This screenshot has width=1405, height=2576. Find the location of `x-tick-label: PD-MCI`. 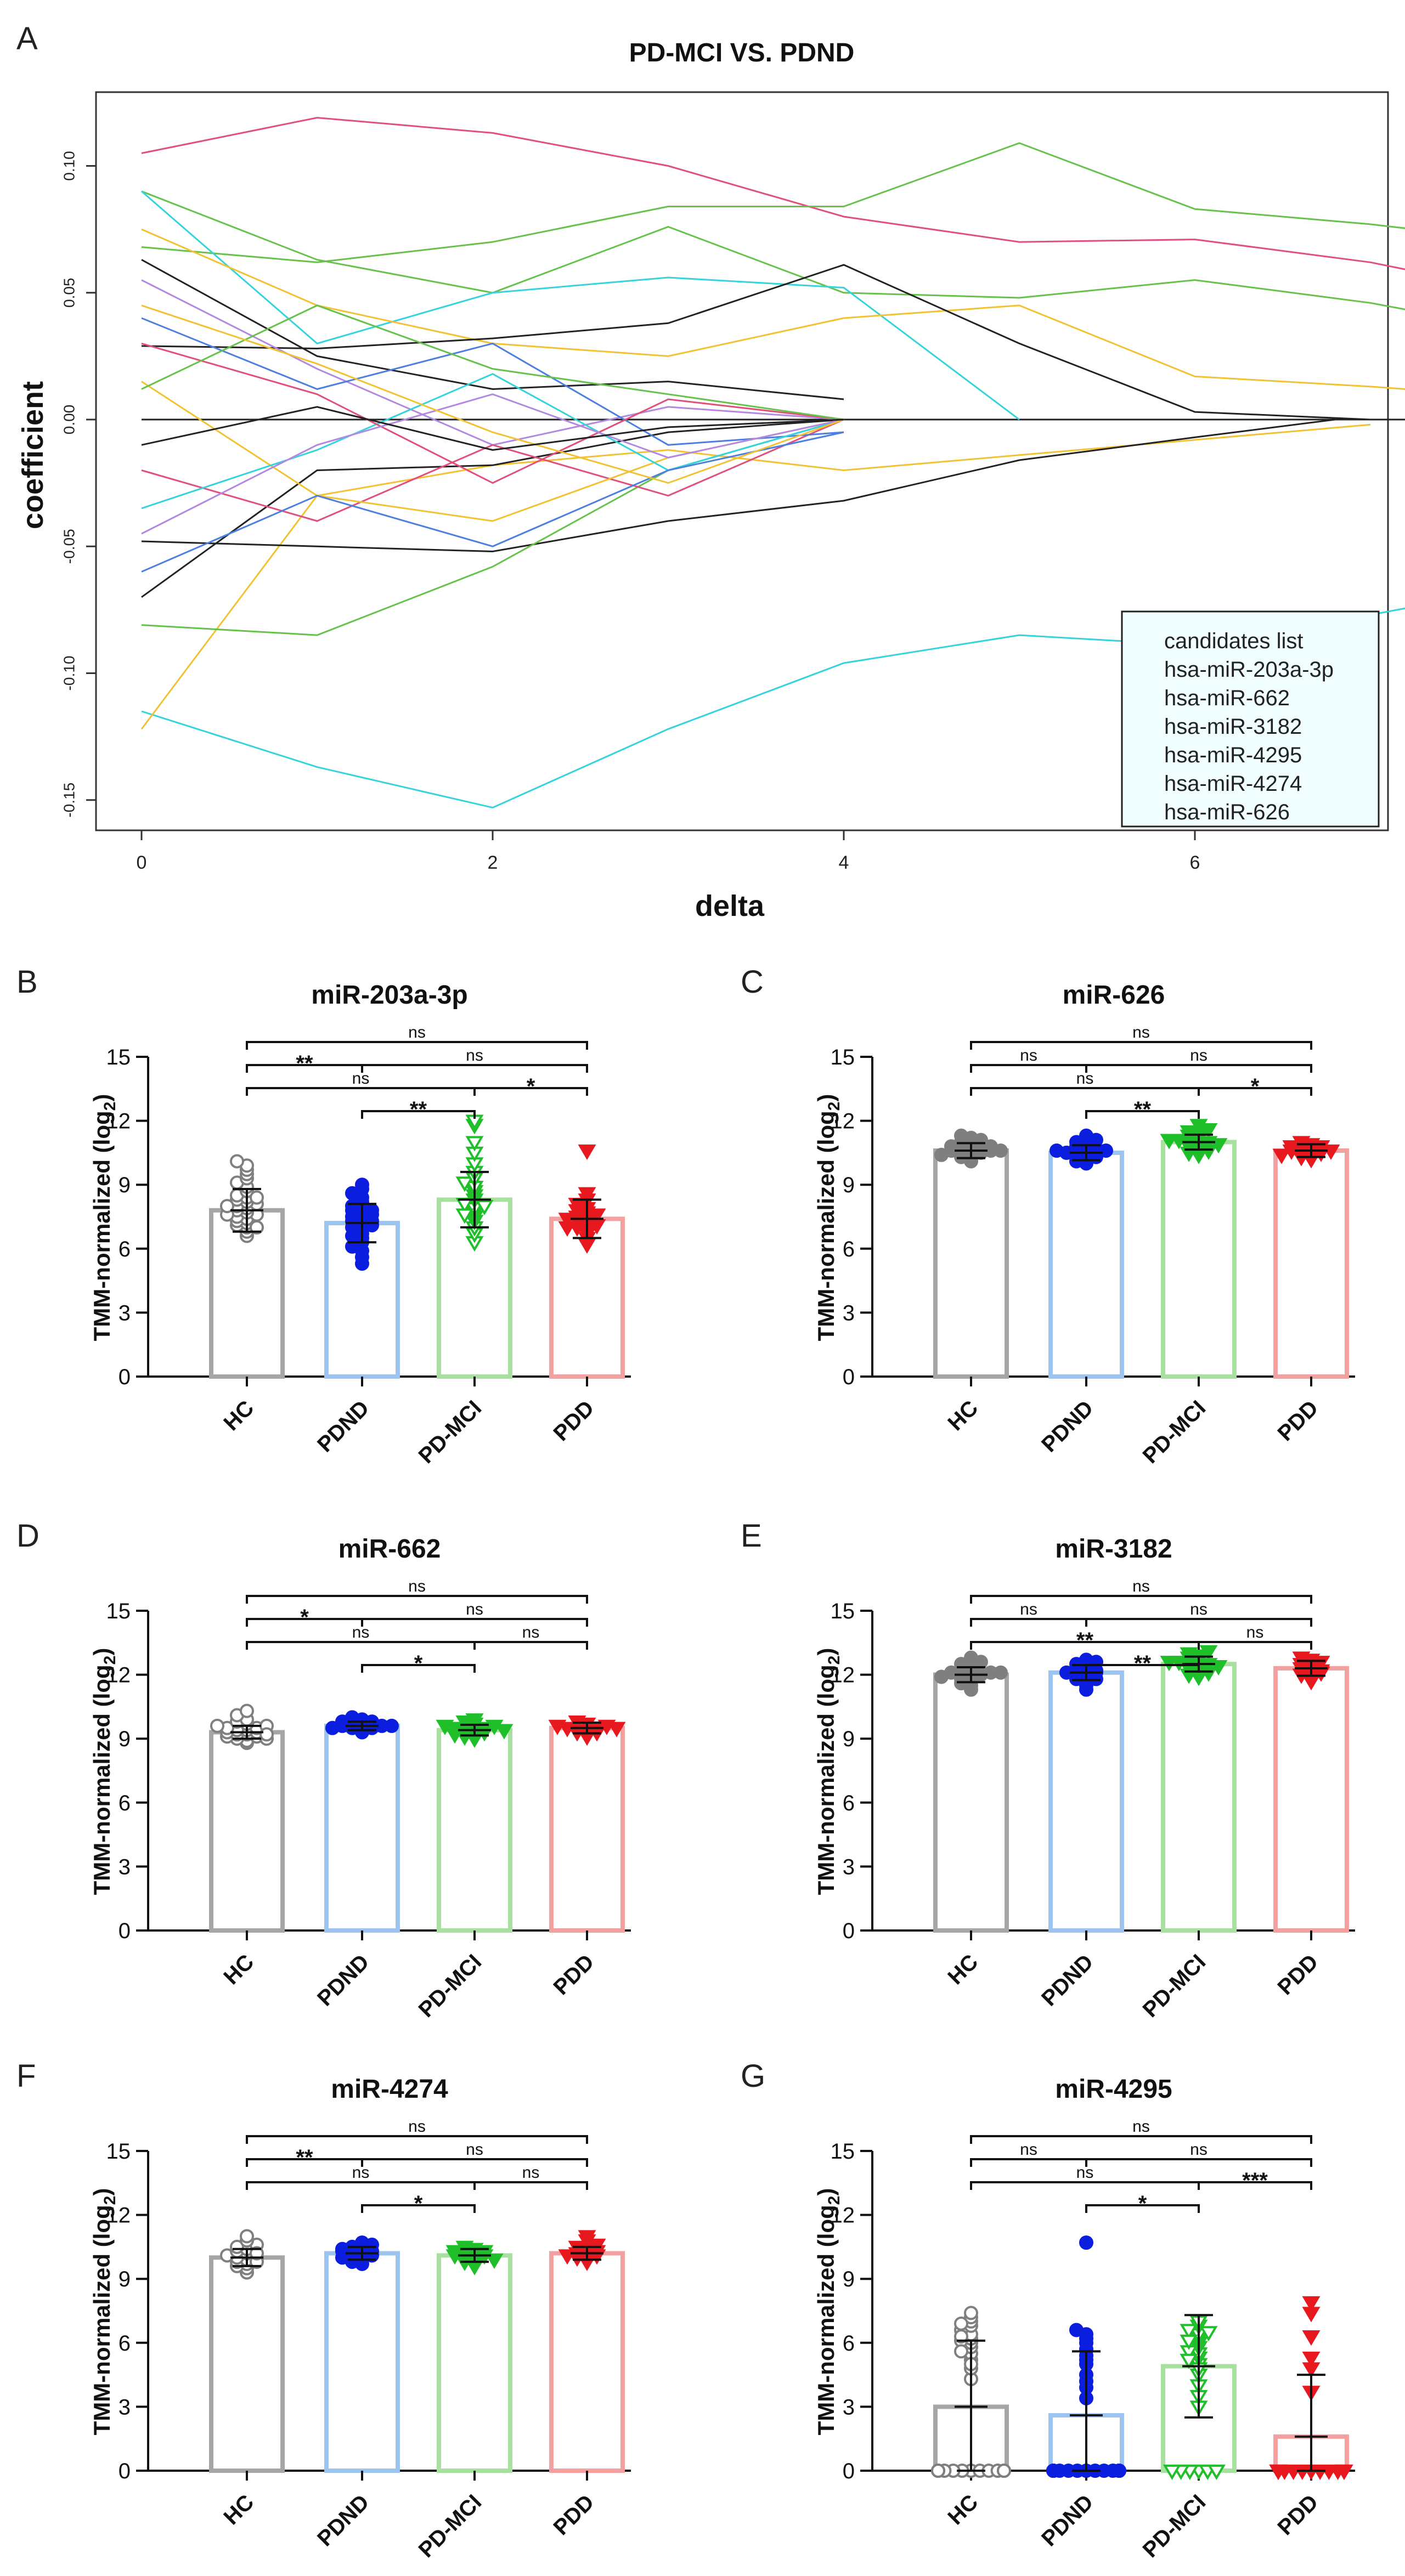

x-tick-label: PD-MCI is located at coordinates (451, 1432).